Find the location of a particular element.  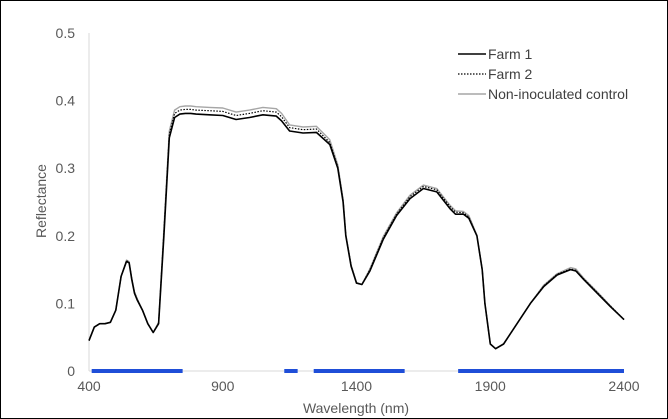

x-tick-label: 1900 is located at coordinates (490, 386).